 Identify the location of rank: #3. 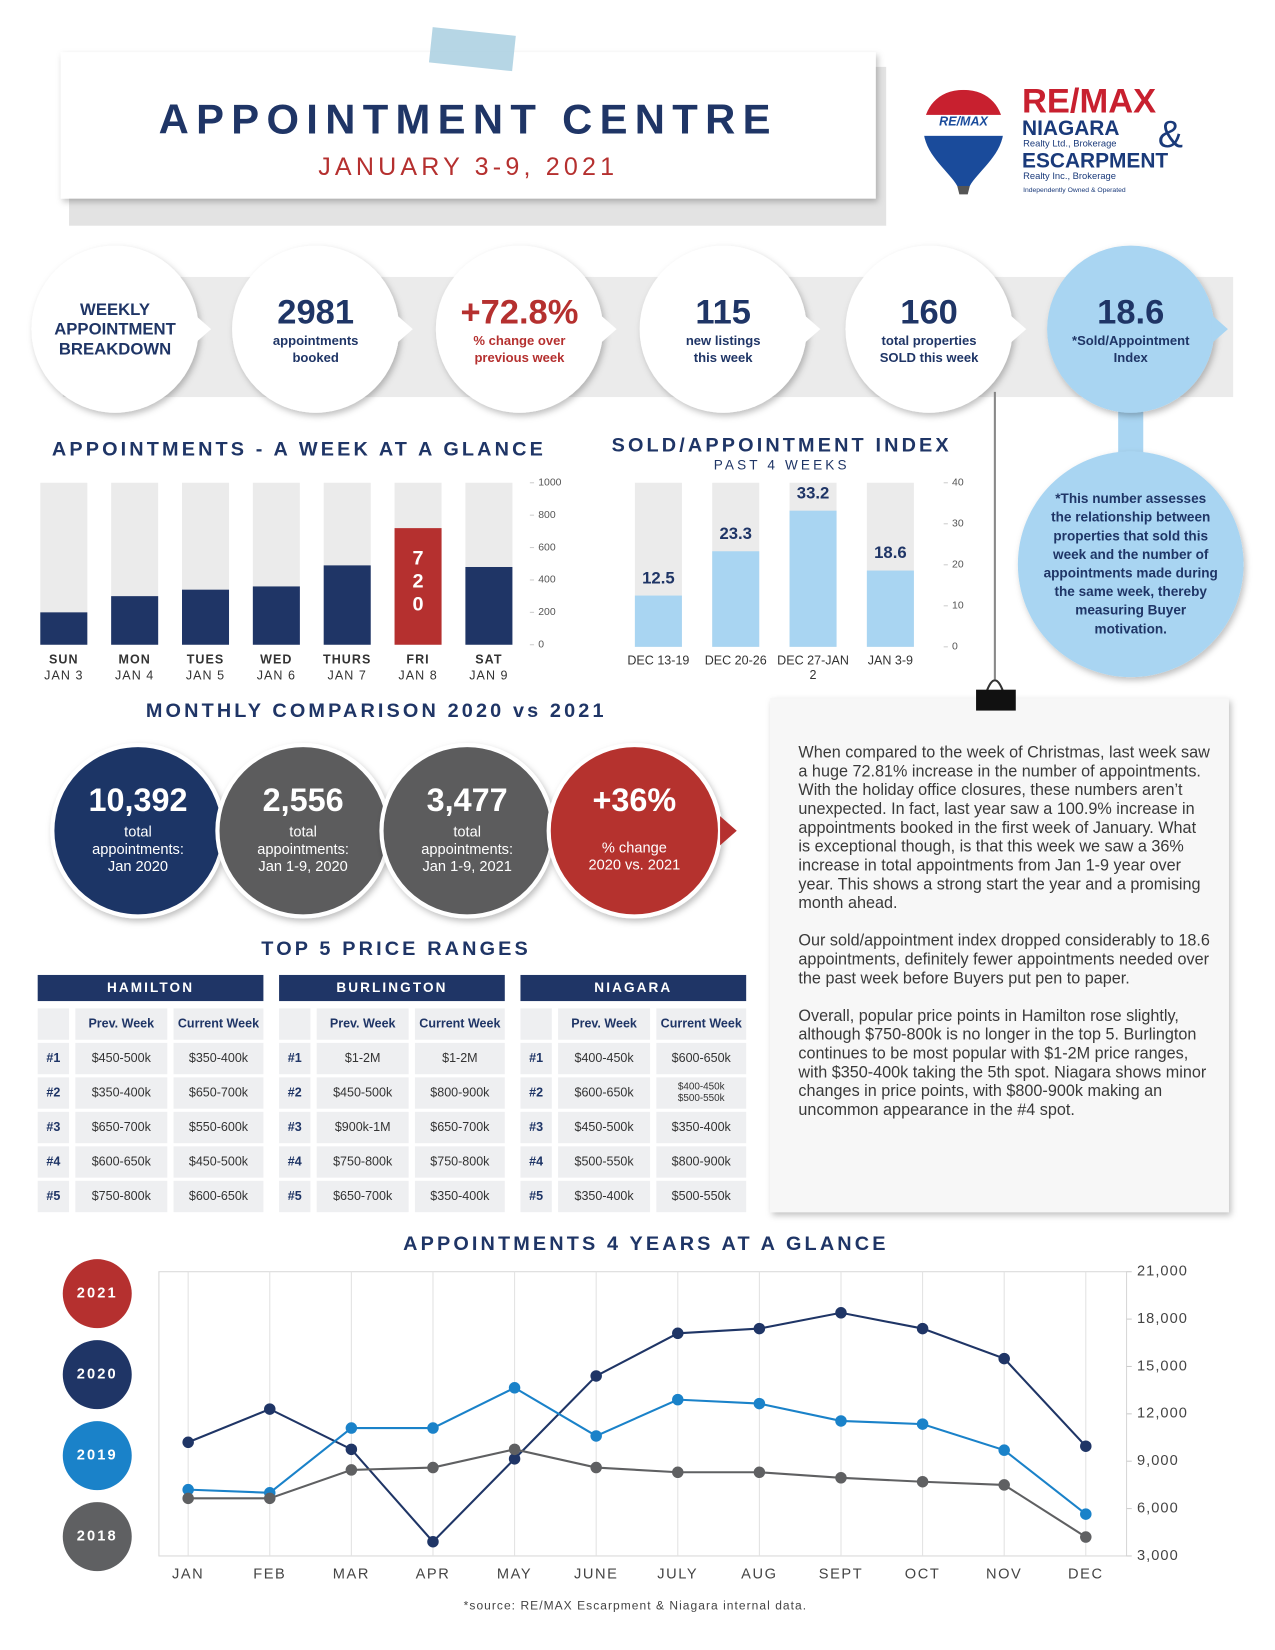
(53, 1127).